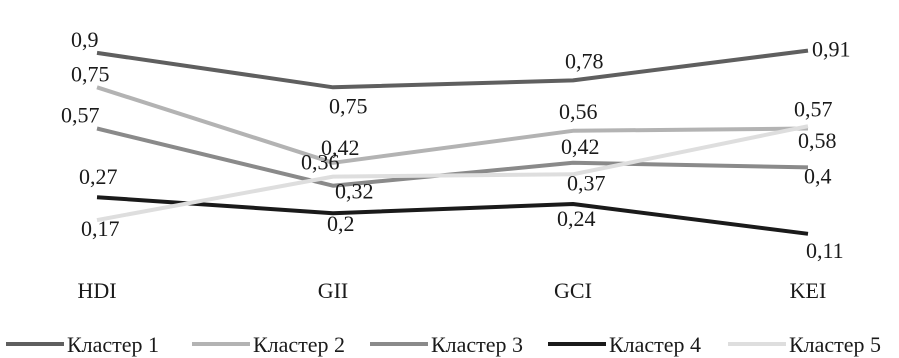  Describe the element at coordinates (573, 290) in the screenshot. I see `x-tick-label: GCI` at that location.